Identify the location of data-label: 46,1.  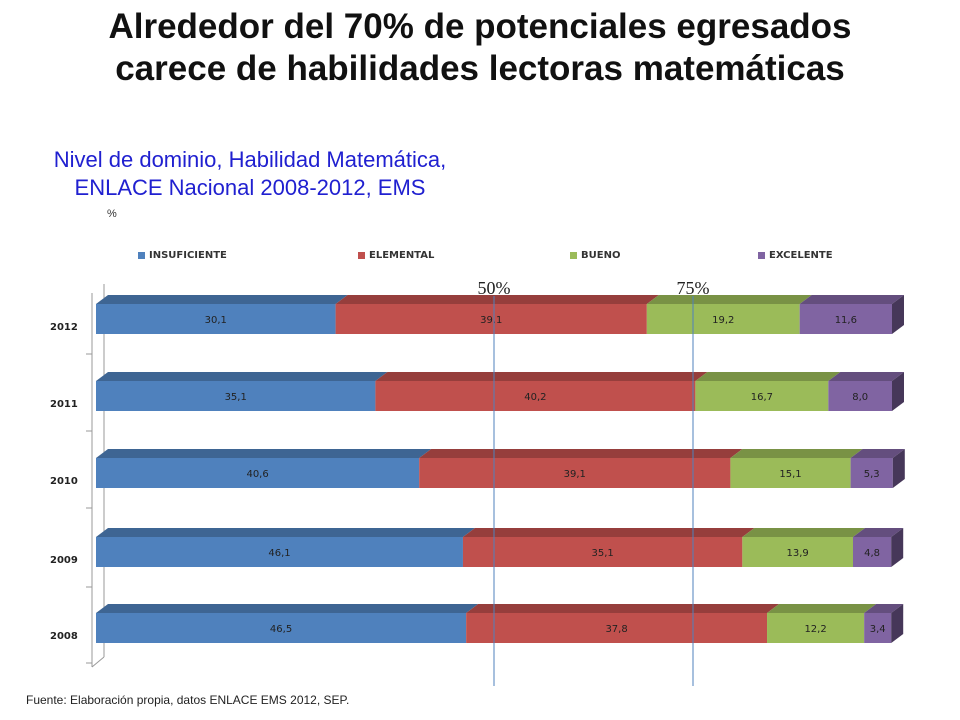
(279, 553).